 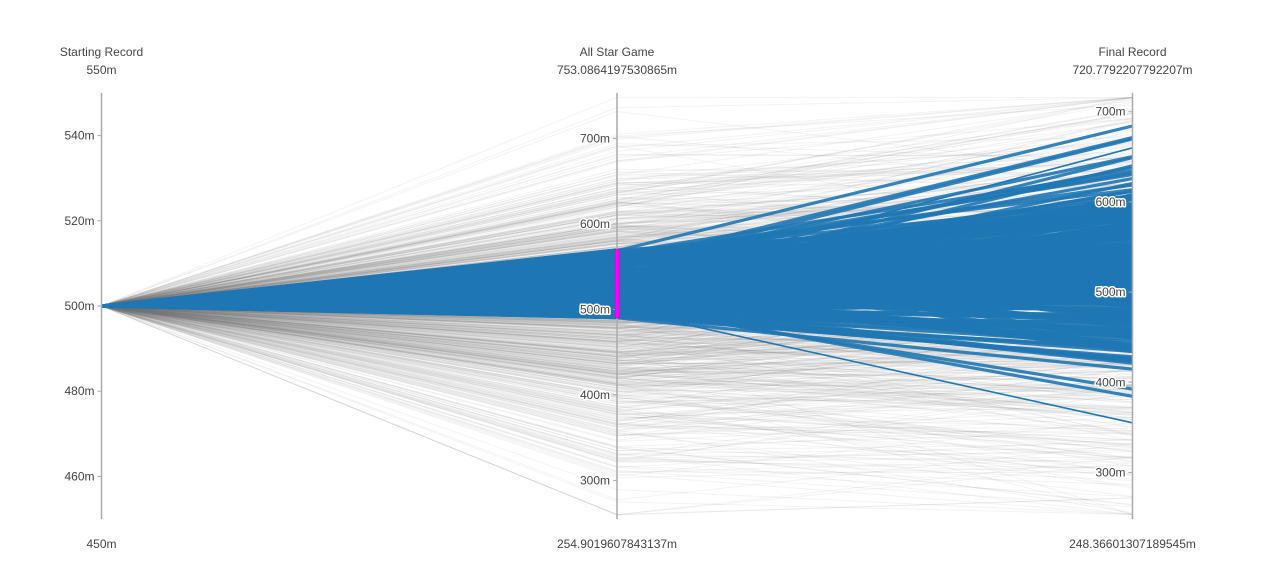 I want to click on axis-tick-label: 520m, so click(x=79, y=221).